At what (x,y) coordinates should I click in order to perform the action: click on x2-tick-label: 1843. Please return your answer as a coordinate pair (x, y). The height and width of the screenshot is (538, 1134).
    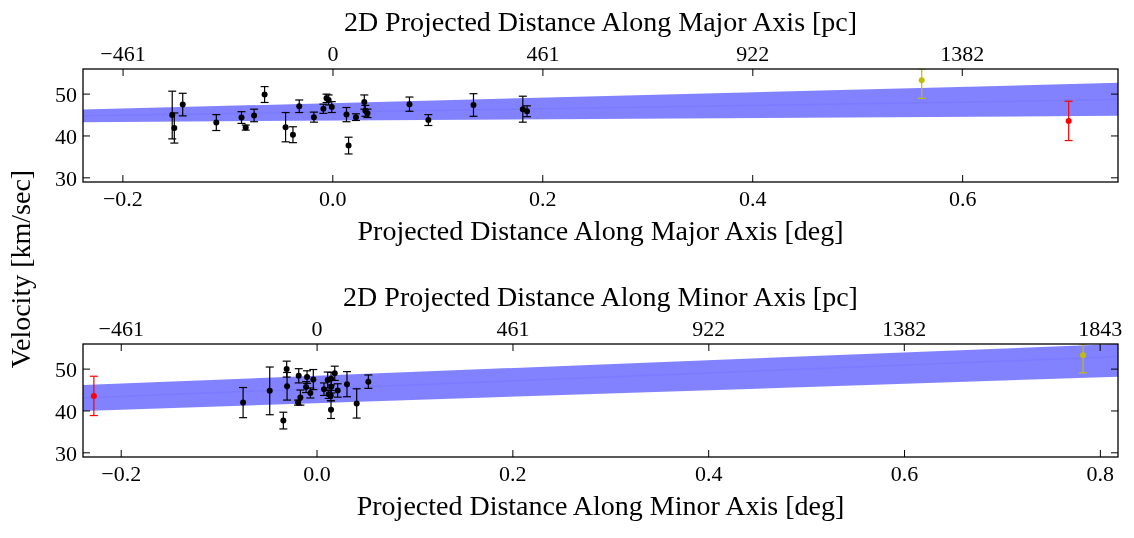
    Looking at the image, I should click on (1100, 328).